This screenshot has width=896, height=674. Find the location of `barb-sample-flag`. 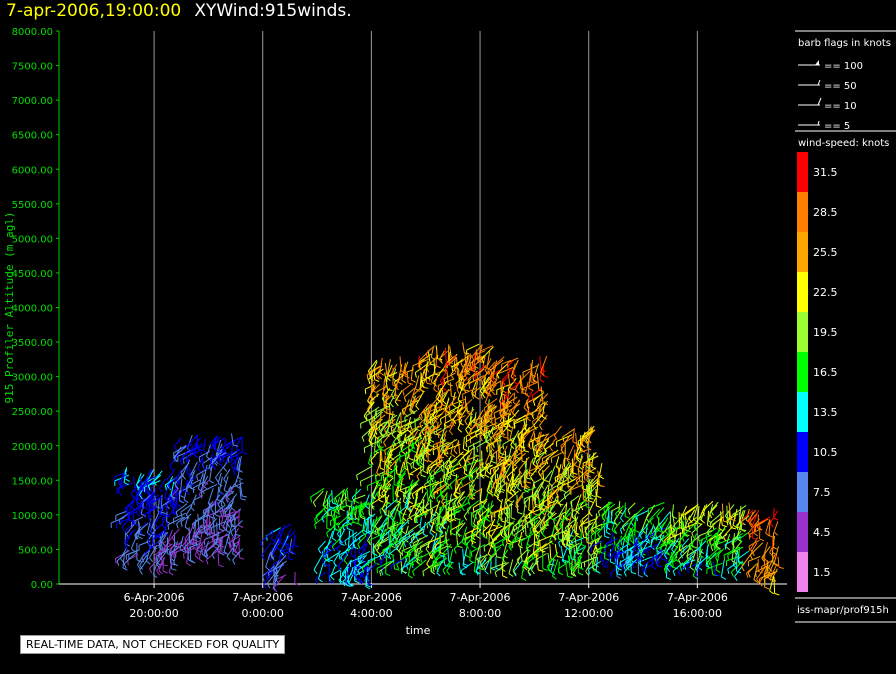

barb-sample-flag is located at coordinates (819, 82).